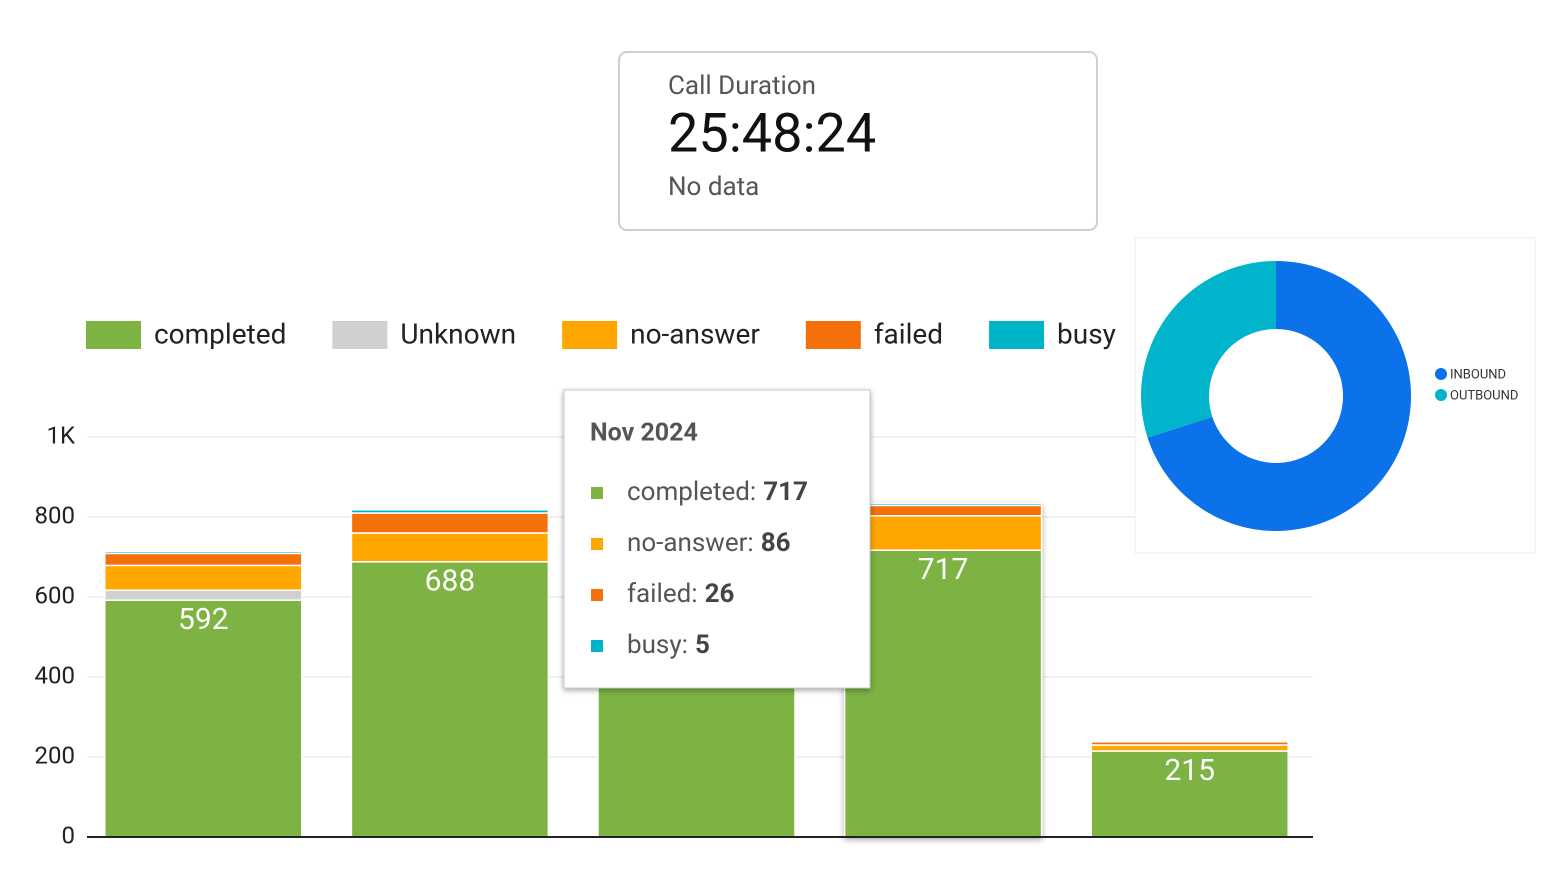 The image size is (1541, 876). Describe the element at coordinates (690, 543) in the screenshot. I see `tooltip-label: no-answer:` at that location.